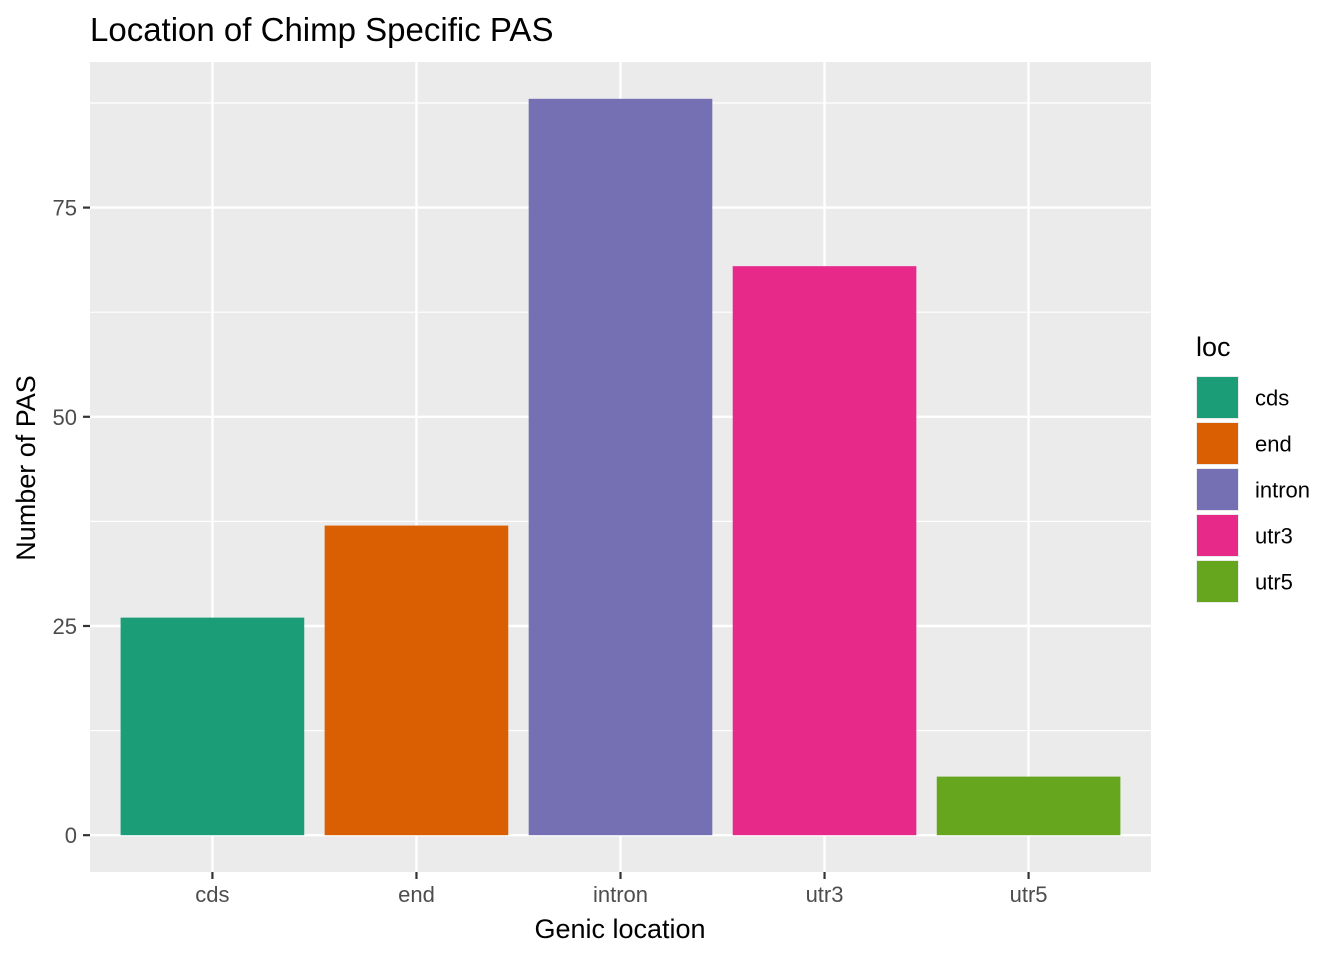 The width and height of the screenshot is (1344, 960). What do you see at coordinates (71, 835) in the screenshot?
I see `y-tick-label: 0` at bounding box center [71, 835].